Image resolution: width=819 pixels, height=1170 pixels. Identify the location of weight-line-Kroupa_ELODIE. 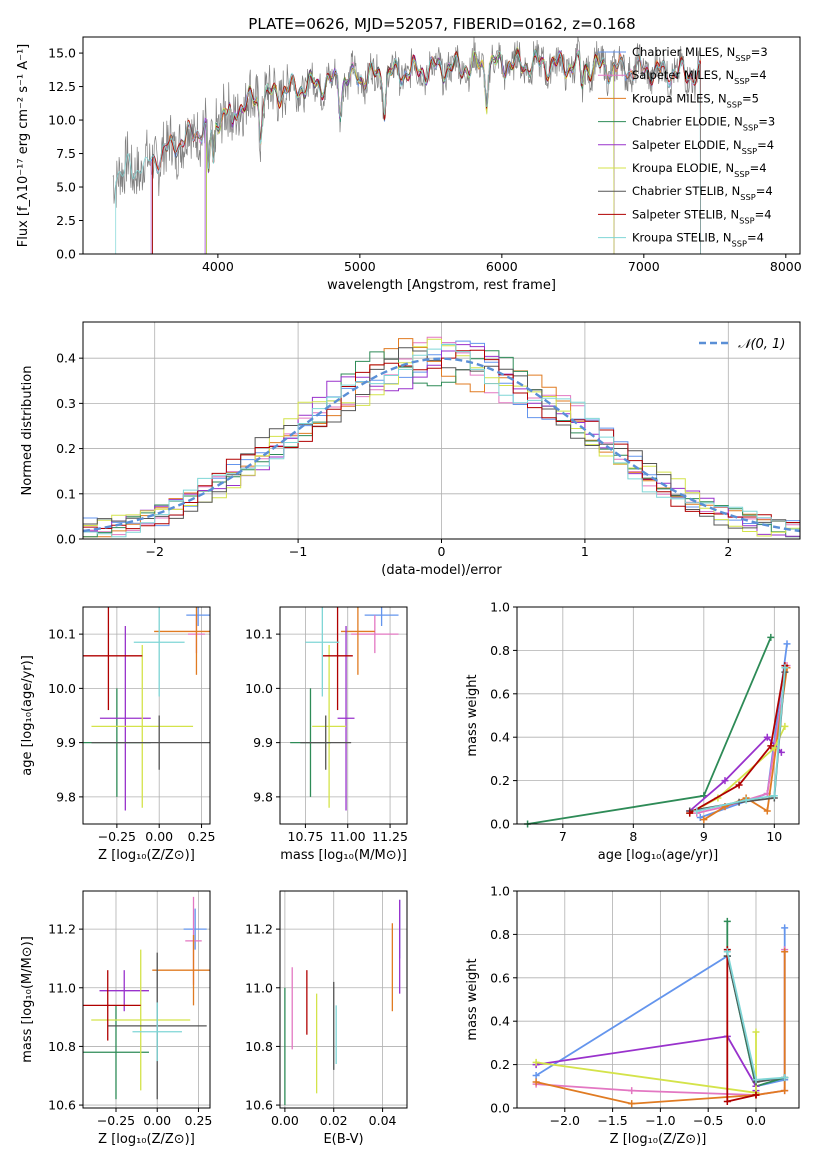
(646, 1063).